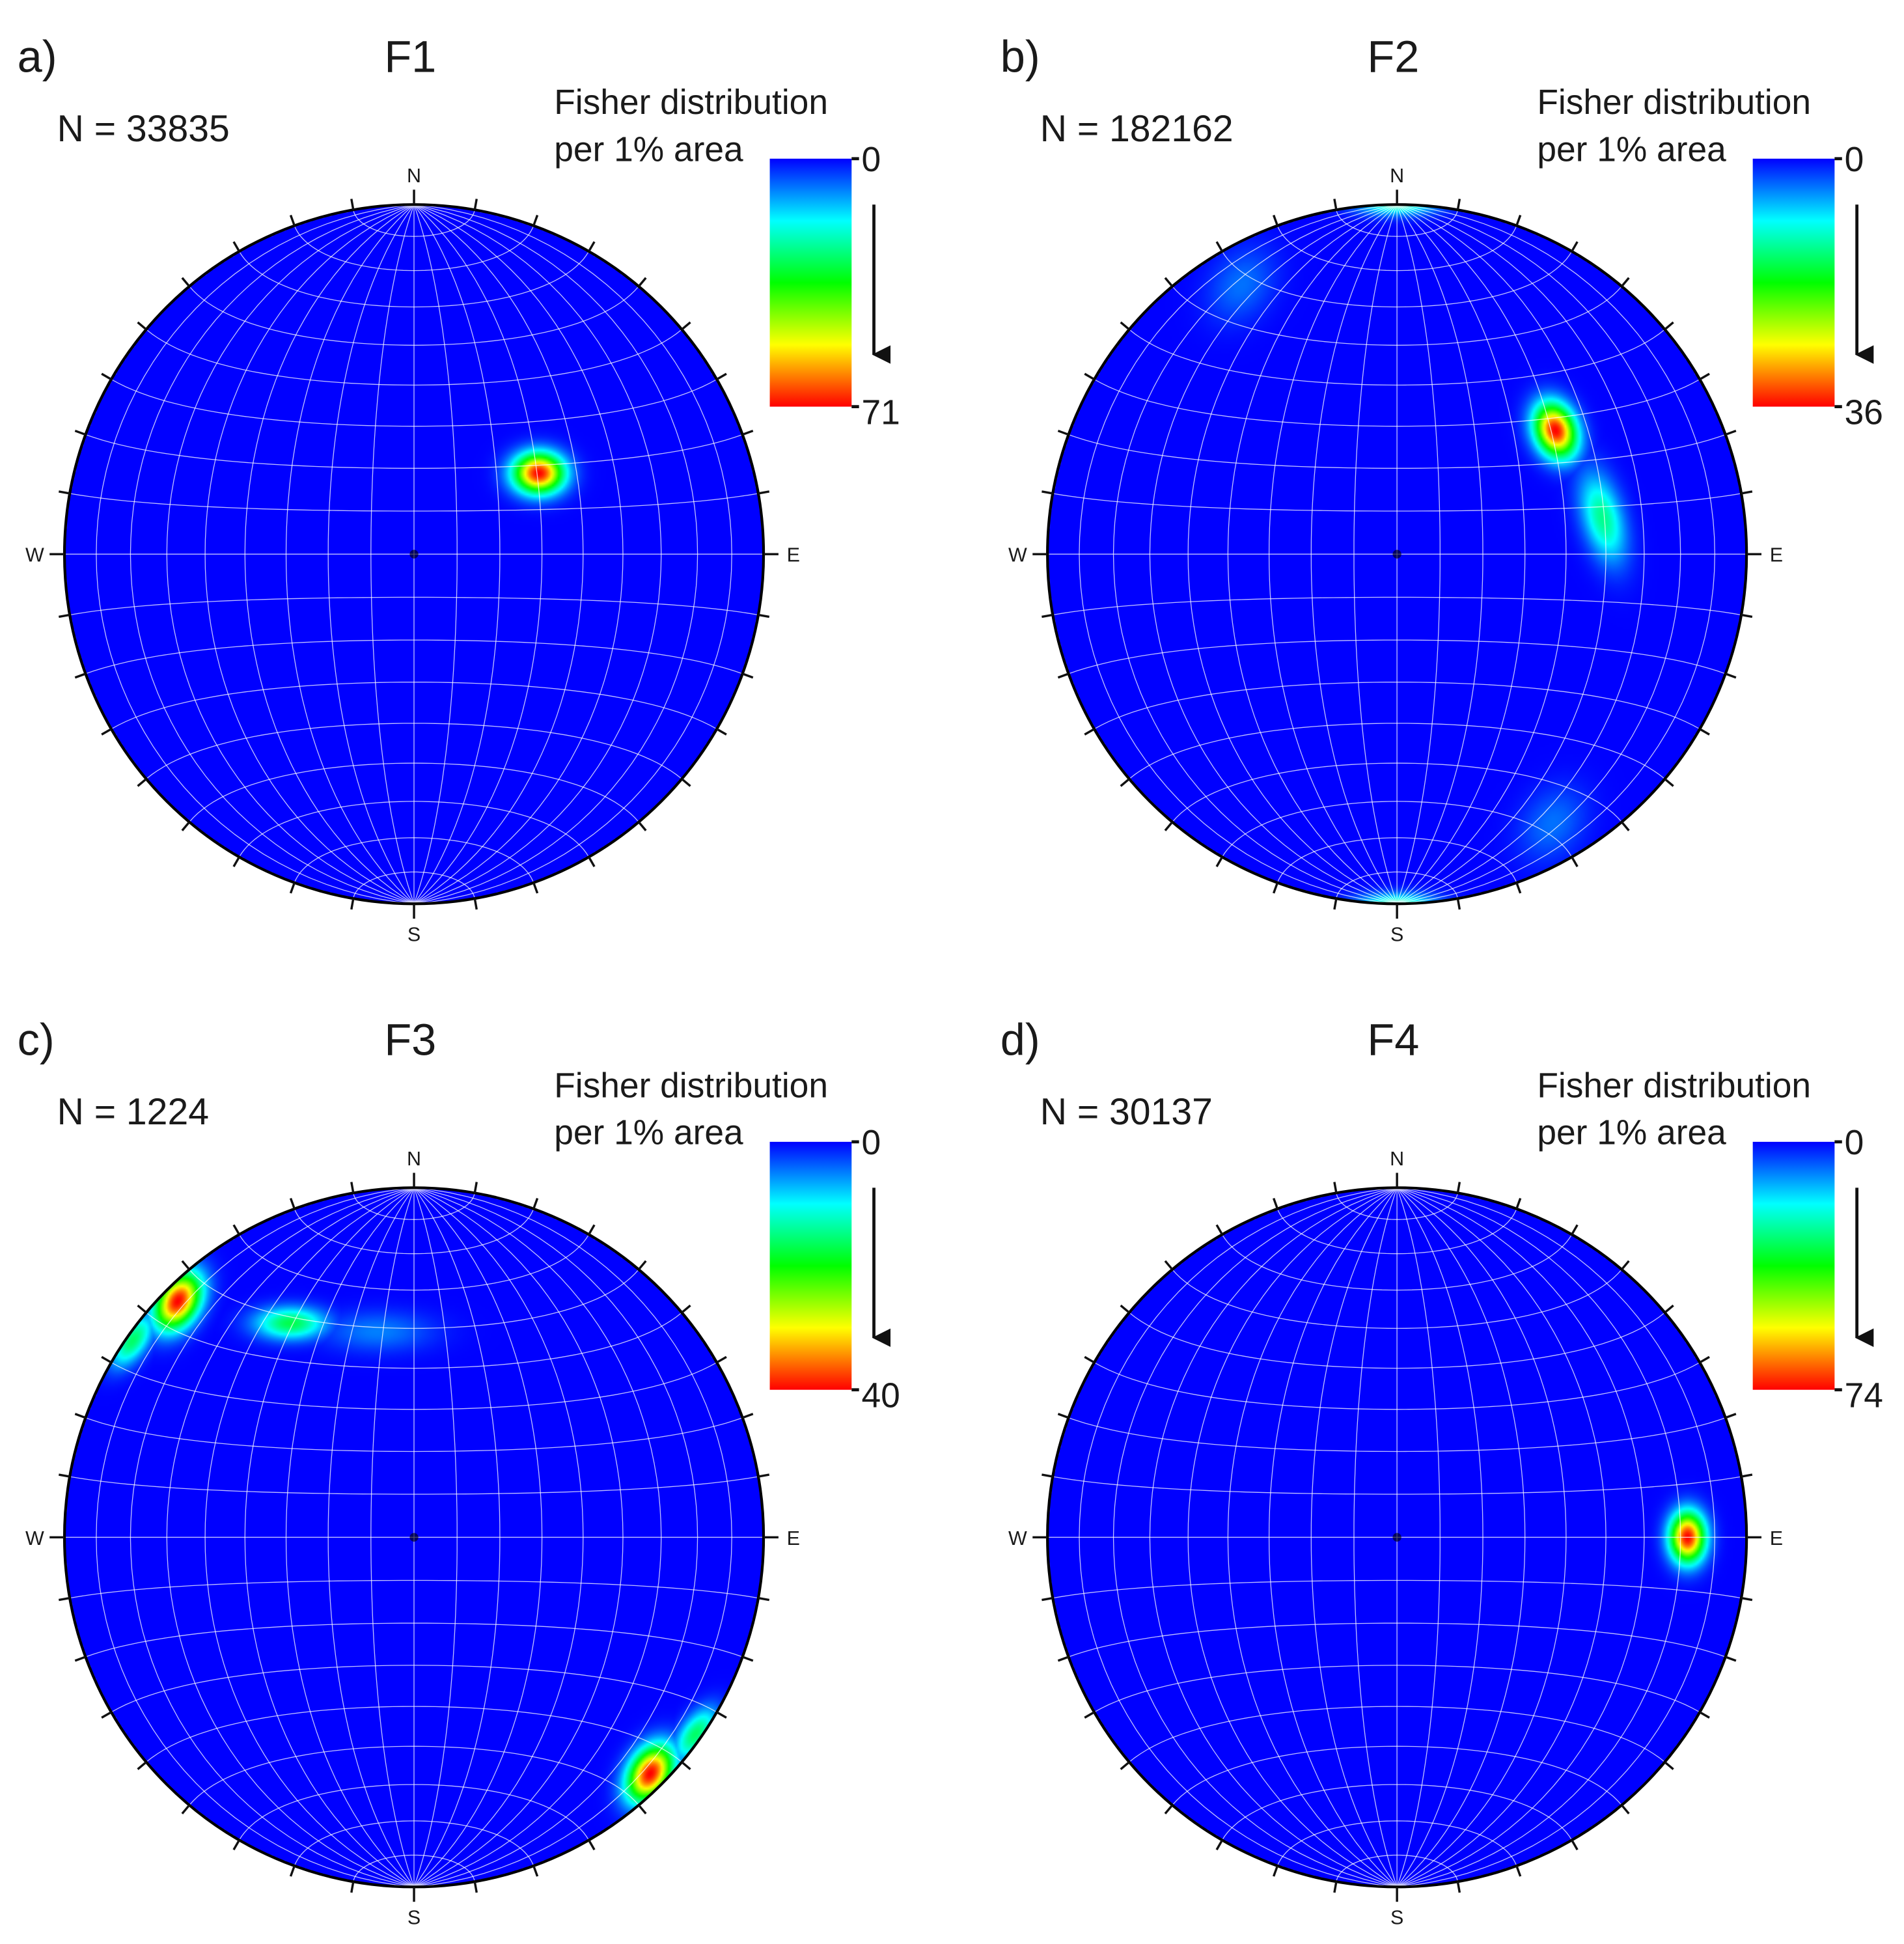 This screenshot has height=1944, width=1904. I want to click on sample-count: N = 182162, so click(1137, 129).